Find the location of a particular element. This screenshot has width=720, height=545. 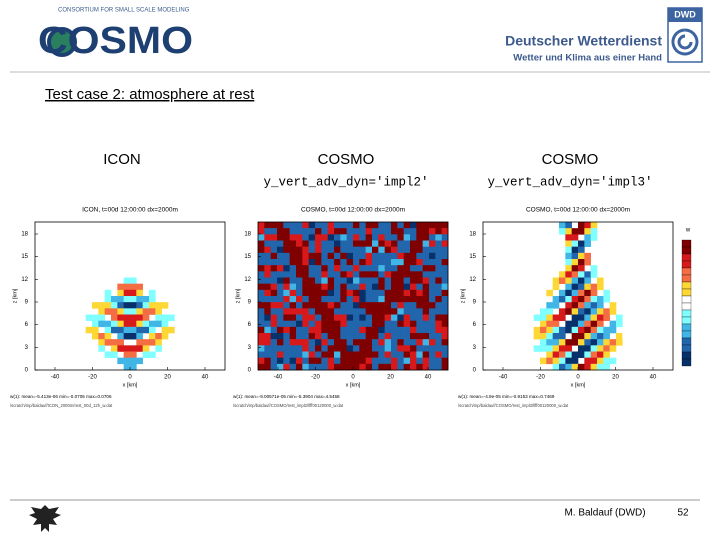

colorbar-label: w is located at coordinates (688, 231).